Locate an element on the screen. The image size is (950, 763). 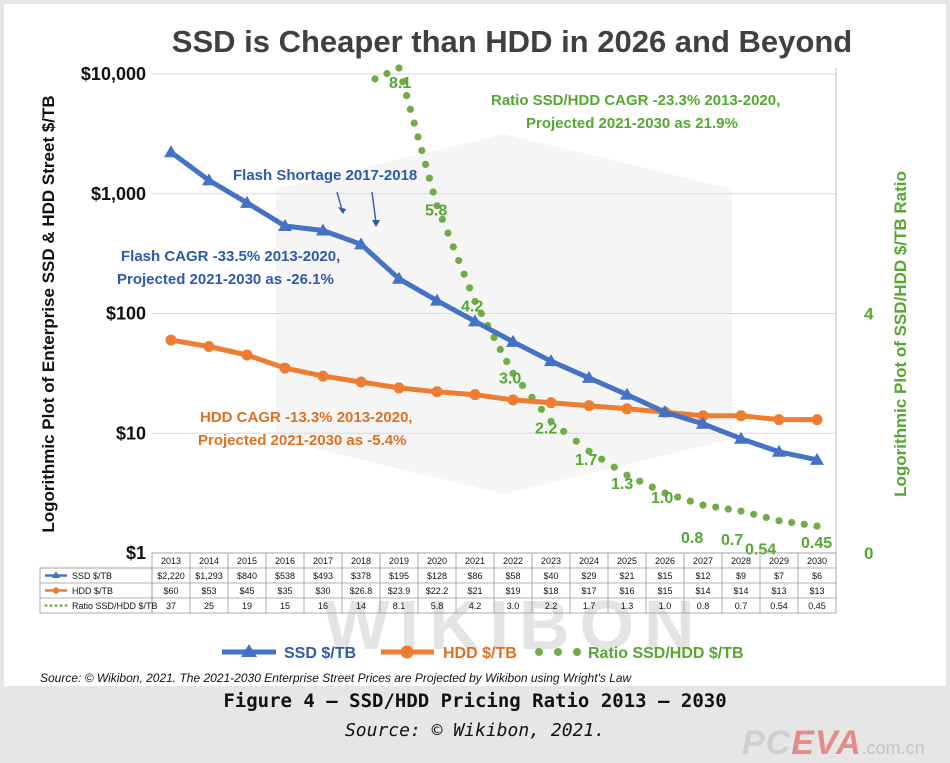
table-cell: $15 is located at coordinates (664, 576).